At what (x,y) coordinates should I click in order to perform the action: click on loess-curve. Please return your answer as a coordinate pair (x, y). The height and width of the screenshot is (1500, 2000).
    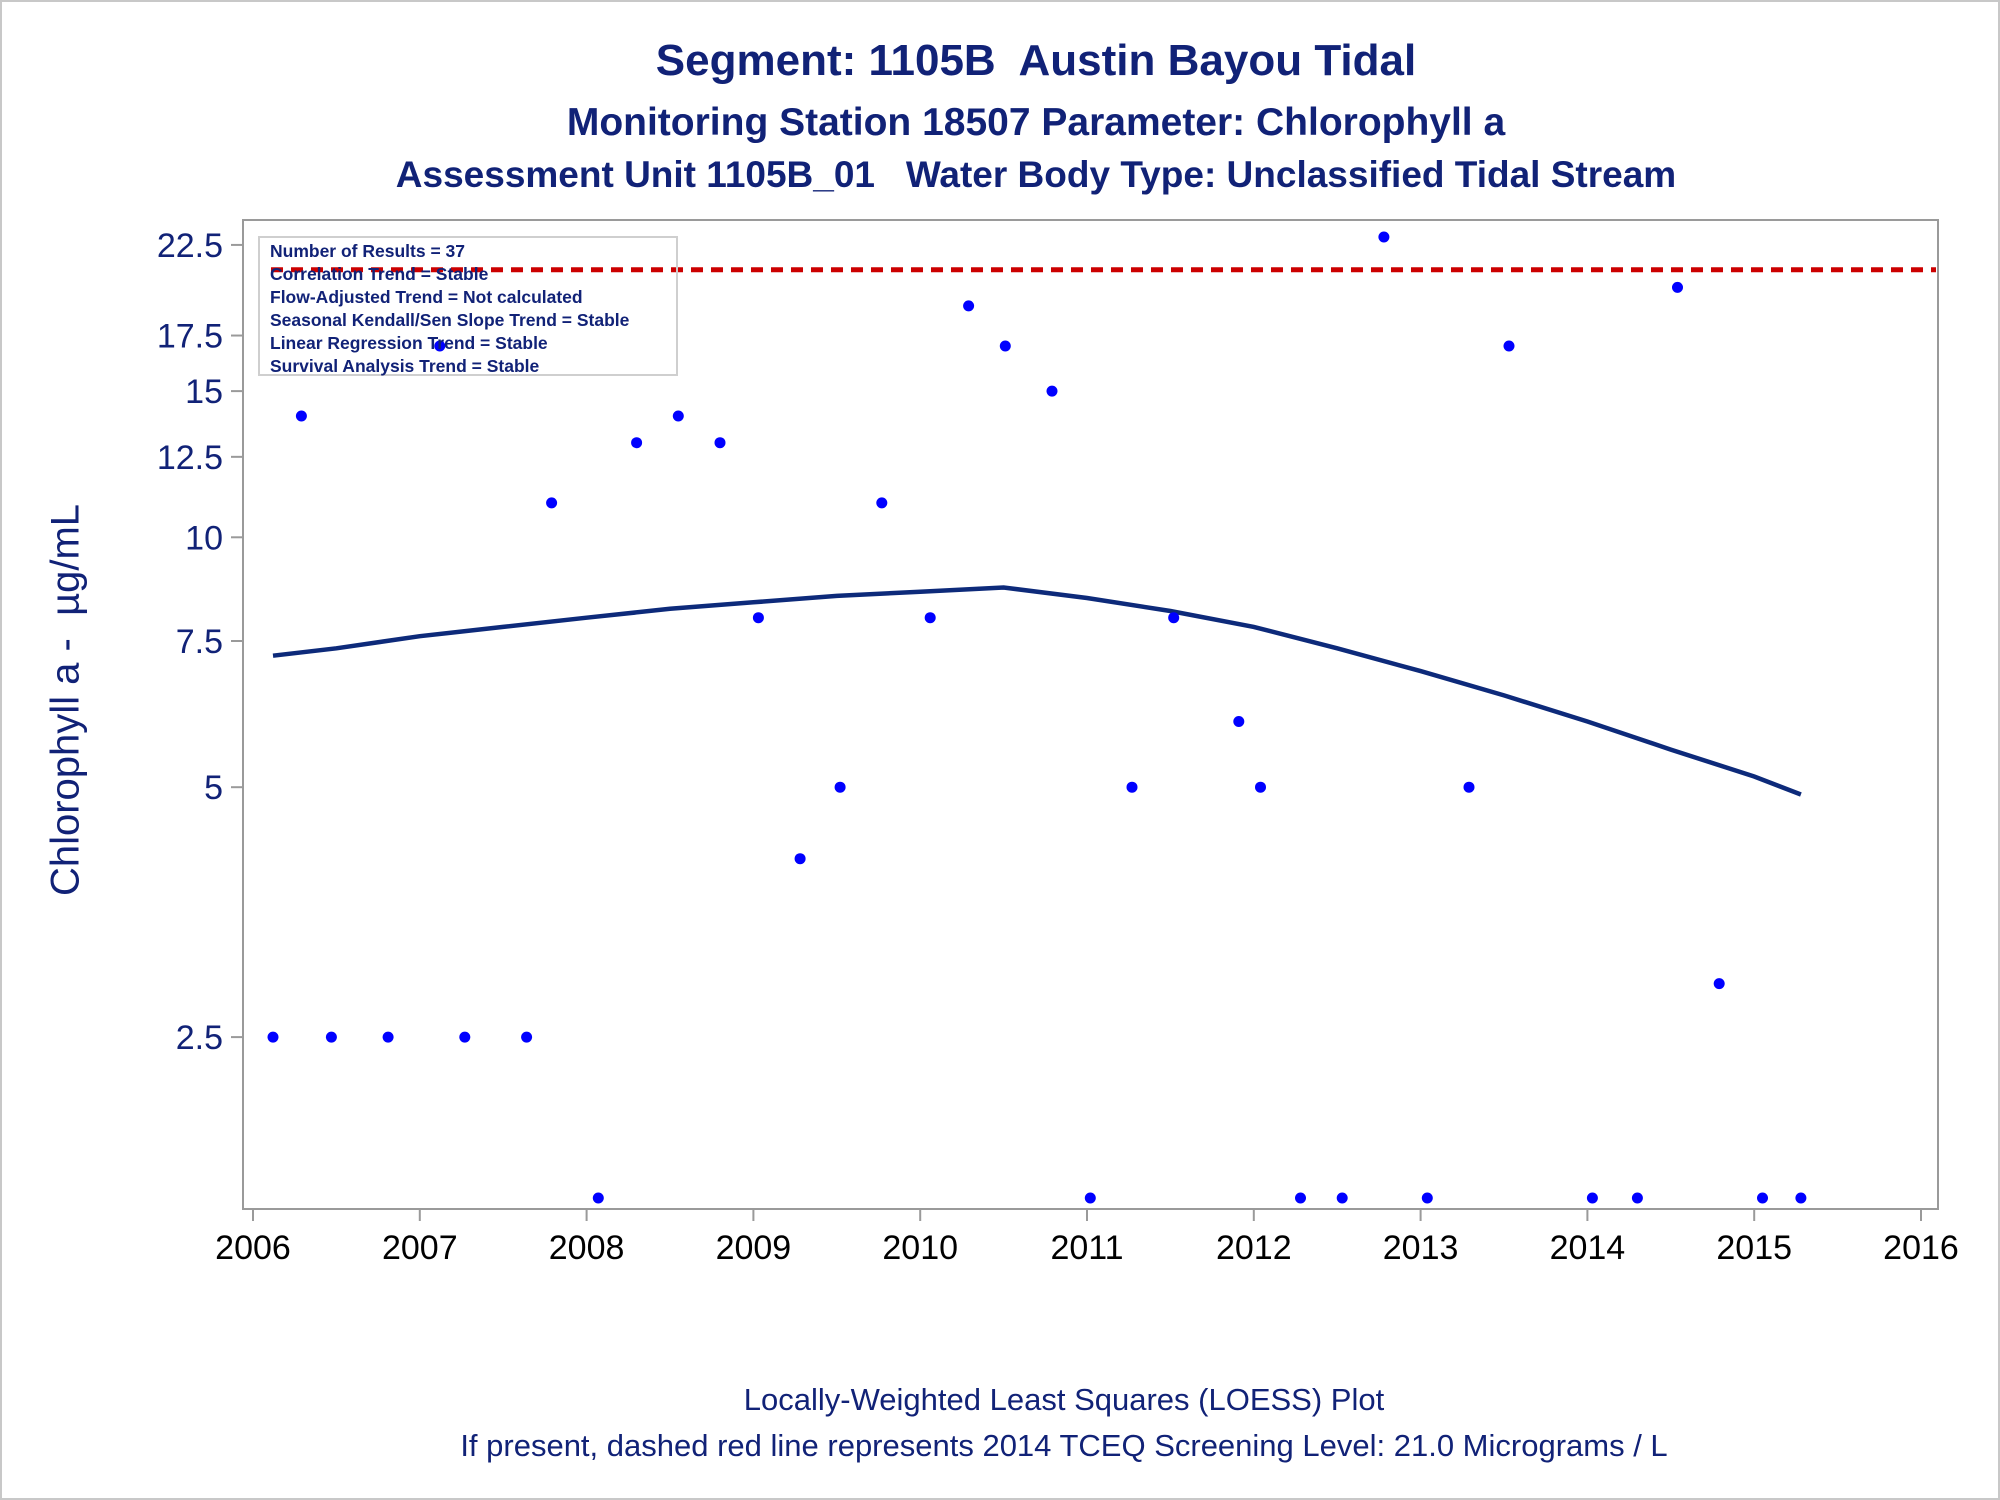
    Looking at the image, I should click on (1037, 691).